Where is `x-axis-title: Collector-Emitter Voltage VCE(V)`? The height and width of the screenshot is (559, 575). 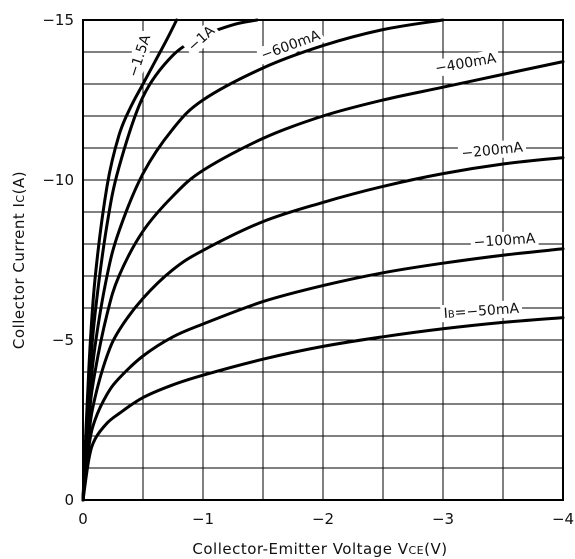 x-axis-title: Collector-Emitter Voltage VCE(V) is located at coordinates (319, 549).